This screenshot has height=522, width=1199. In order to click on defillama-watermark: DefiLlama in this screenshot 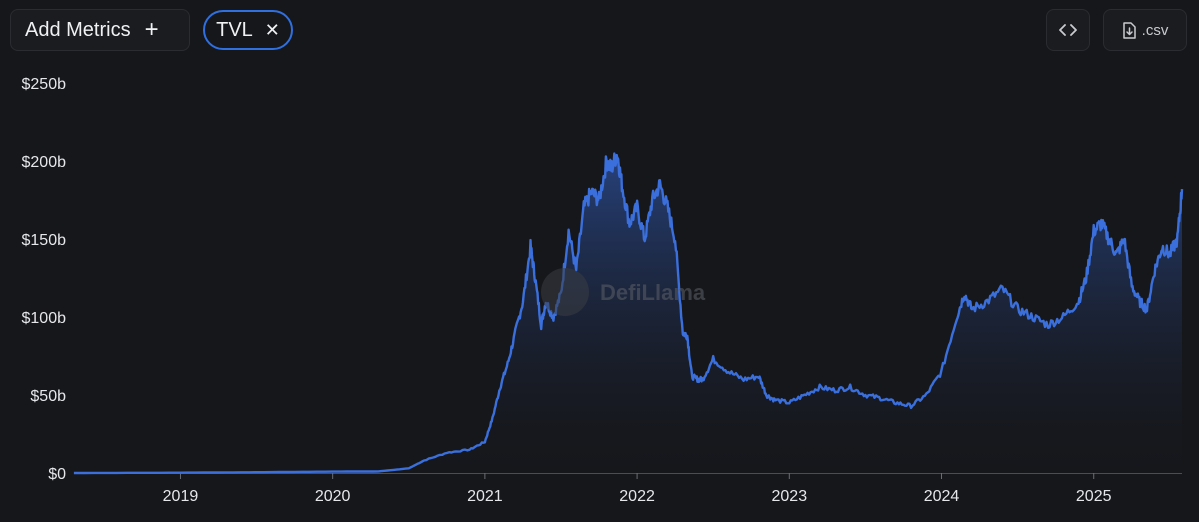, I will do `click(623, 292)`.